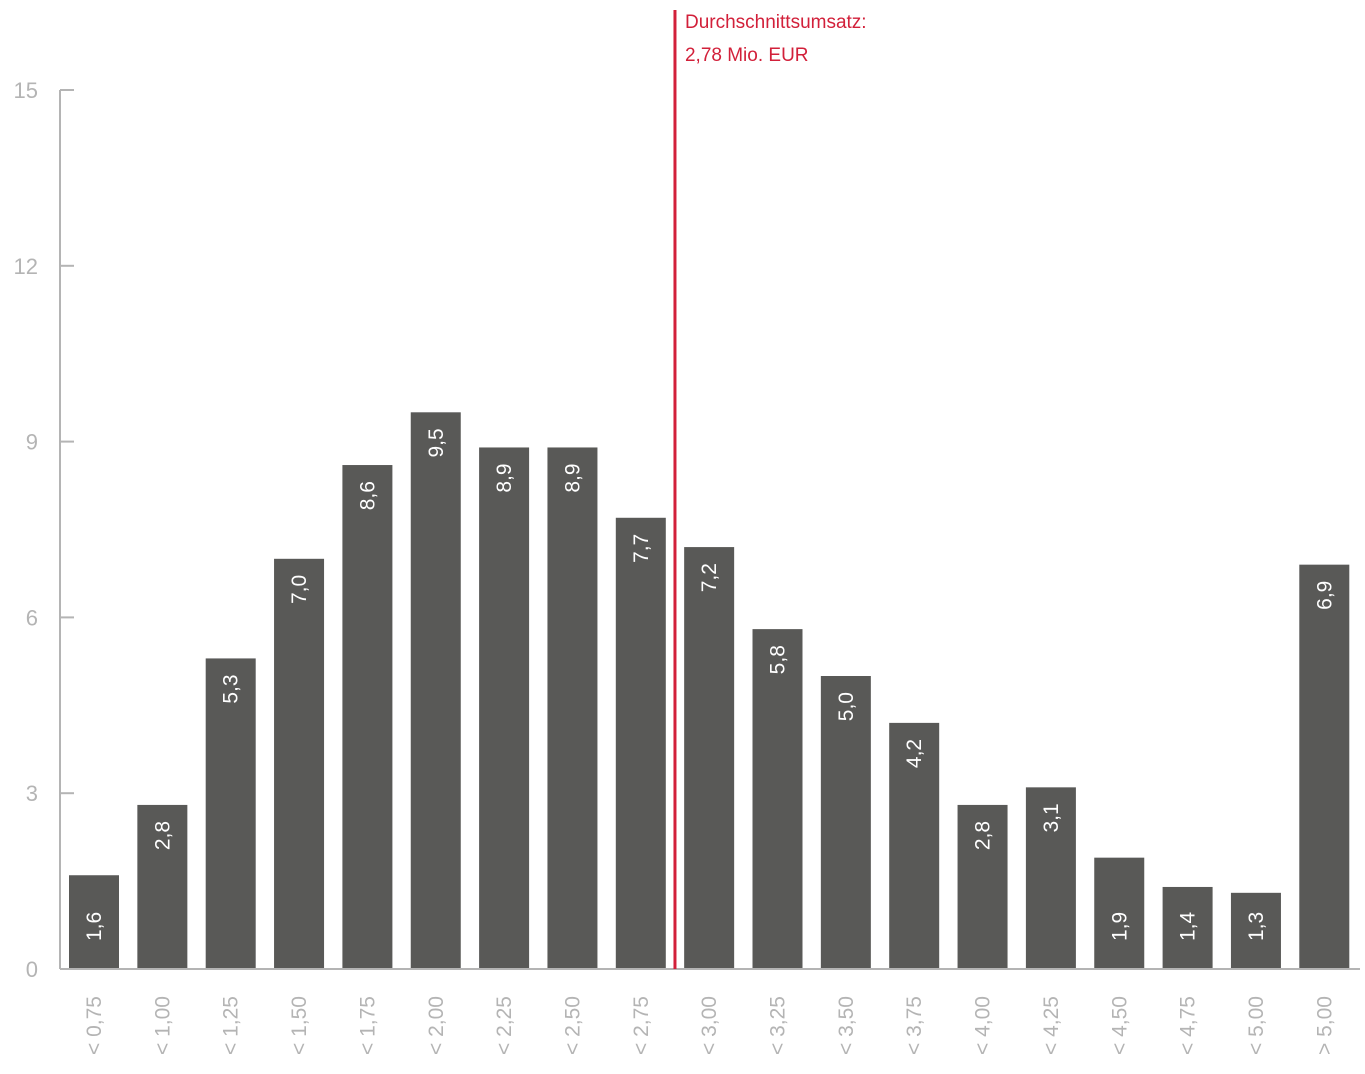 The height and width of the screenshot is (1074, 1365). I want to click on x-category-label: < 4,50, so click(1119, 1025).